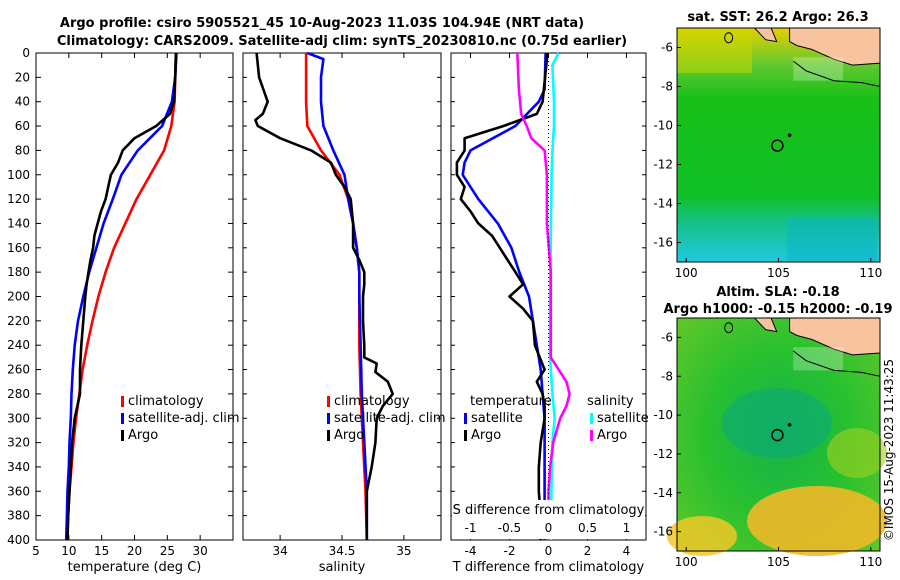  I want to click on legend-title-temperature: temperature, so click(511, 401).